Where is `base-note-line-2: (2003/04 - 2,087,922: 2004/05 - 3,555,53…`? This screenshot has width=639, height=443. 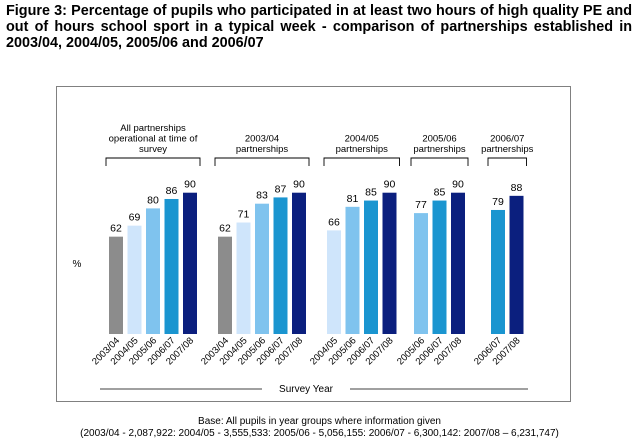 base-note-line-2: (2003/04 - 2,087,922: 2004/05 - 3,555,53… is located at coordinates (319, 433).